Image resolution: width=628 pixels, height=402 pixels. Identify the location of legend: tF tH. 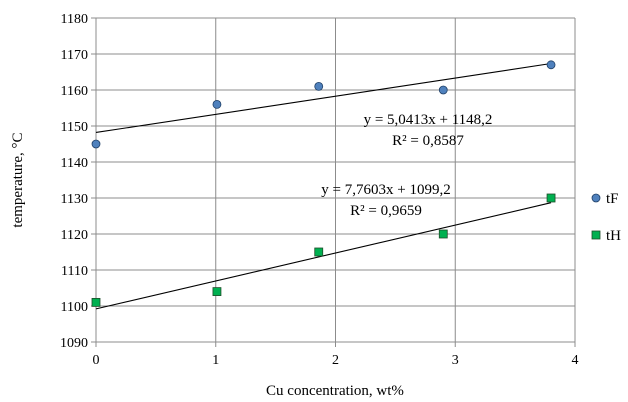
(606, 217).